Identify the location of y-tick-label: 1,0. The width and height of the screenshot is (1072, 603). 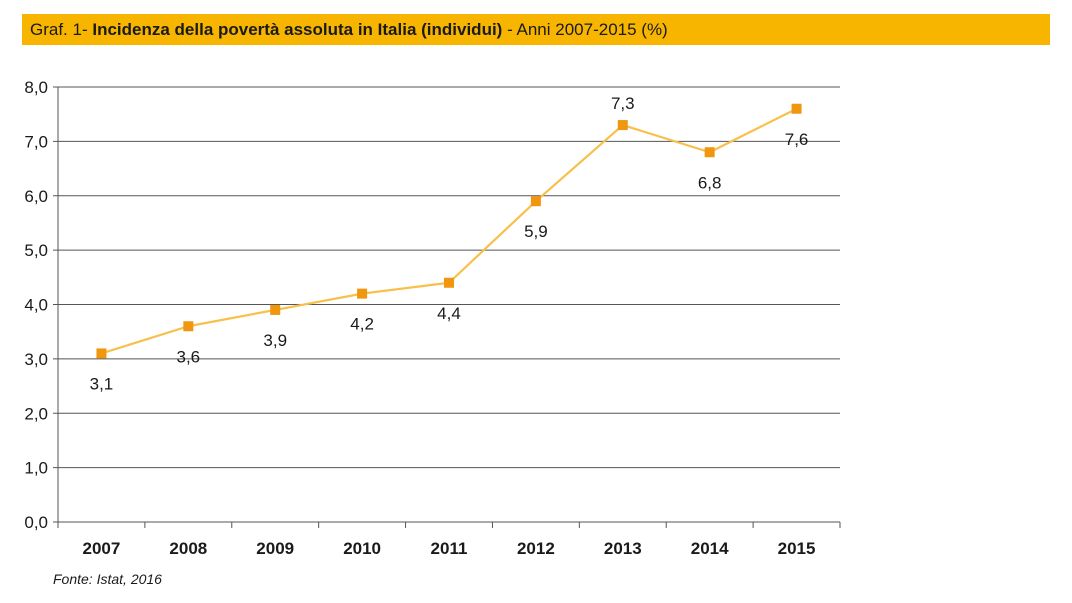
(36, 468).